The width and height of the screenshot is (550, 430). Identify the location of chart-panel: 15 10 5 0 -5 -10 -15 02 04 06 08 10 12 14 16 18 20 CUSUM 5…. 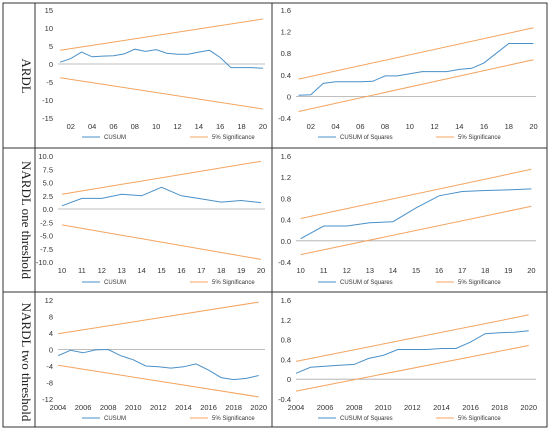
(154, 73).